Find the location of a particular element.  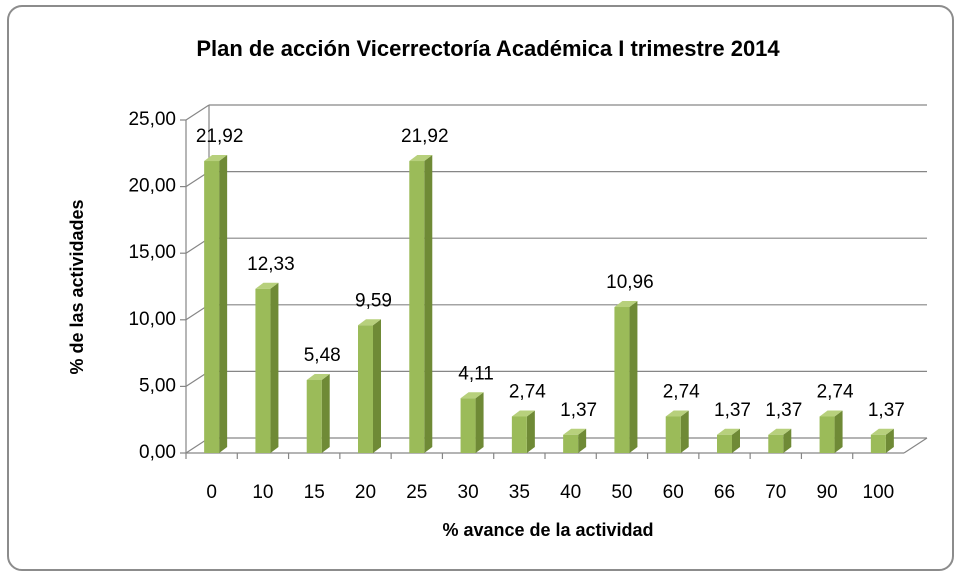

x-tick-label: 25 is located at coordinates (416, 492).